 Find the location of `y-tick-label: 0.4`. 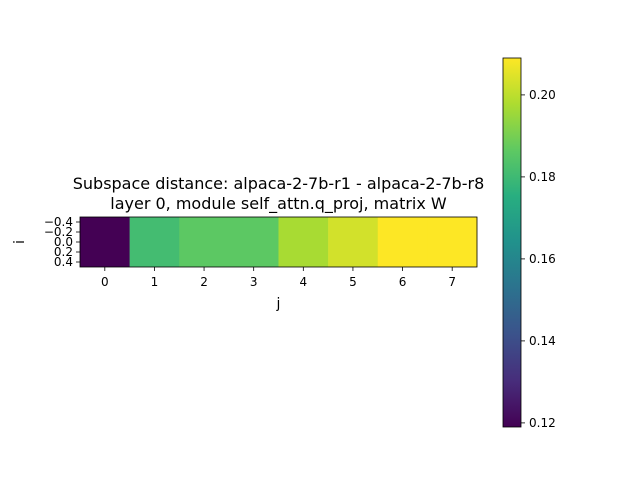

y-tick-label: 0.4 is located at coordinates (63, 262).